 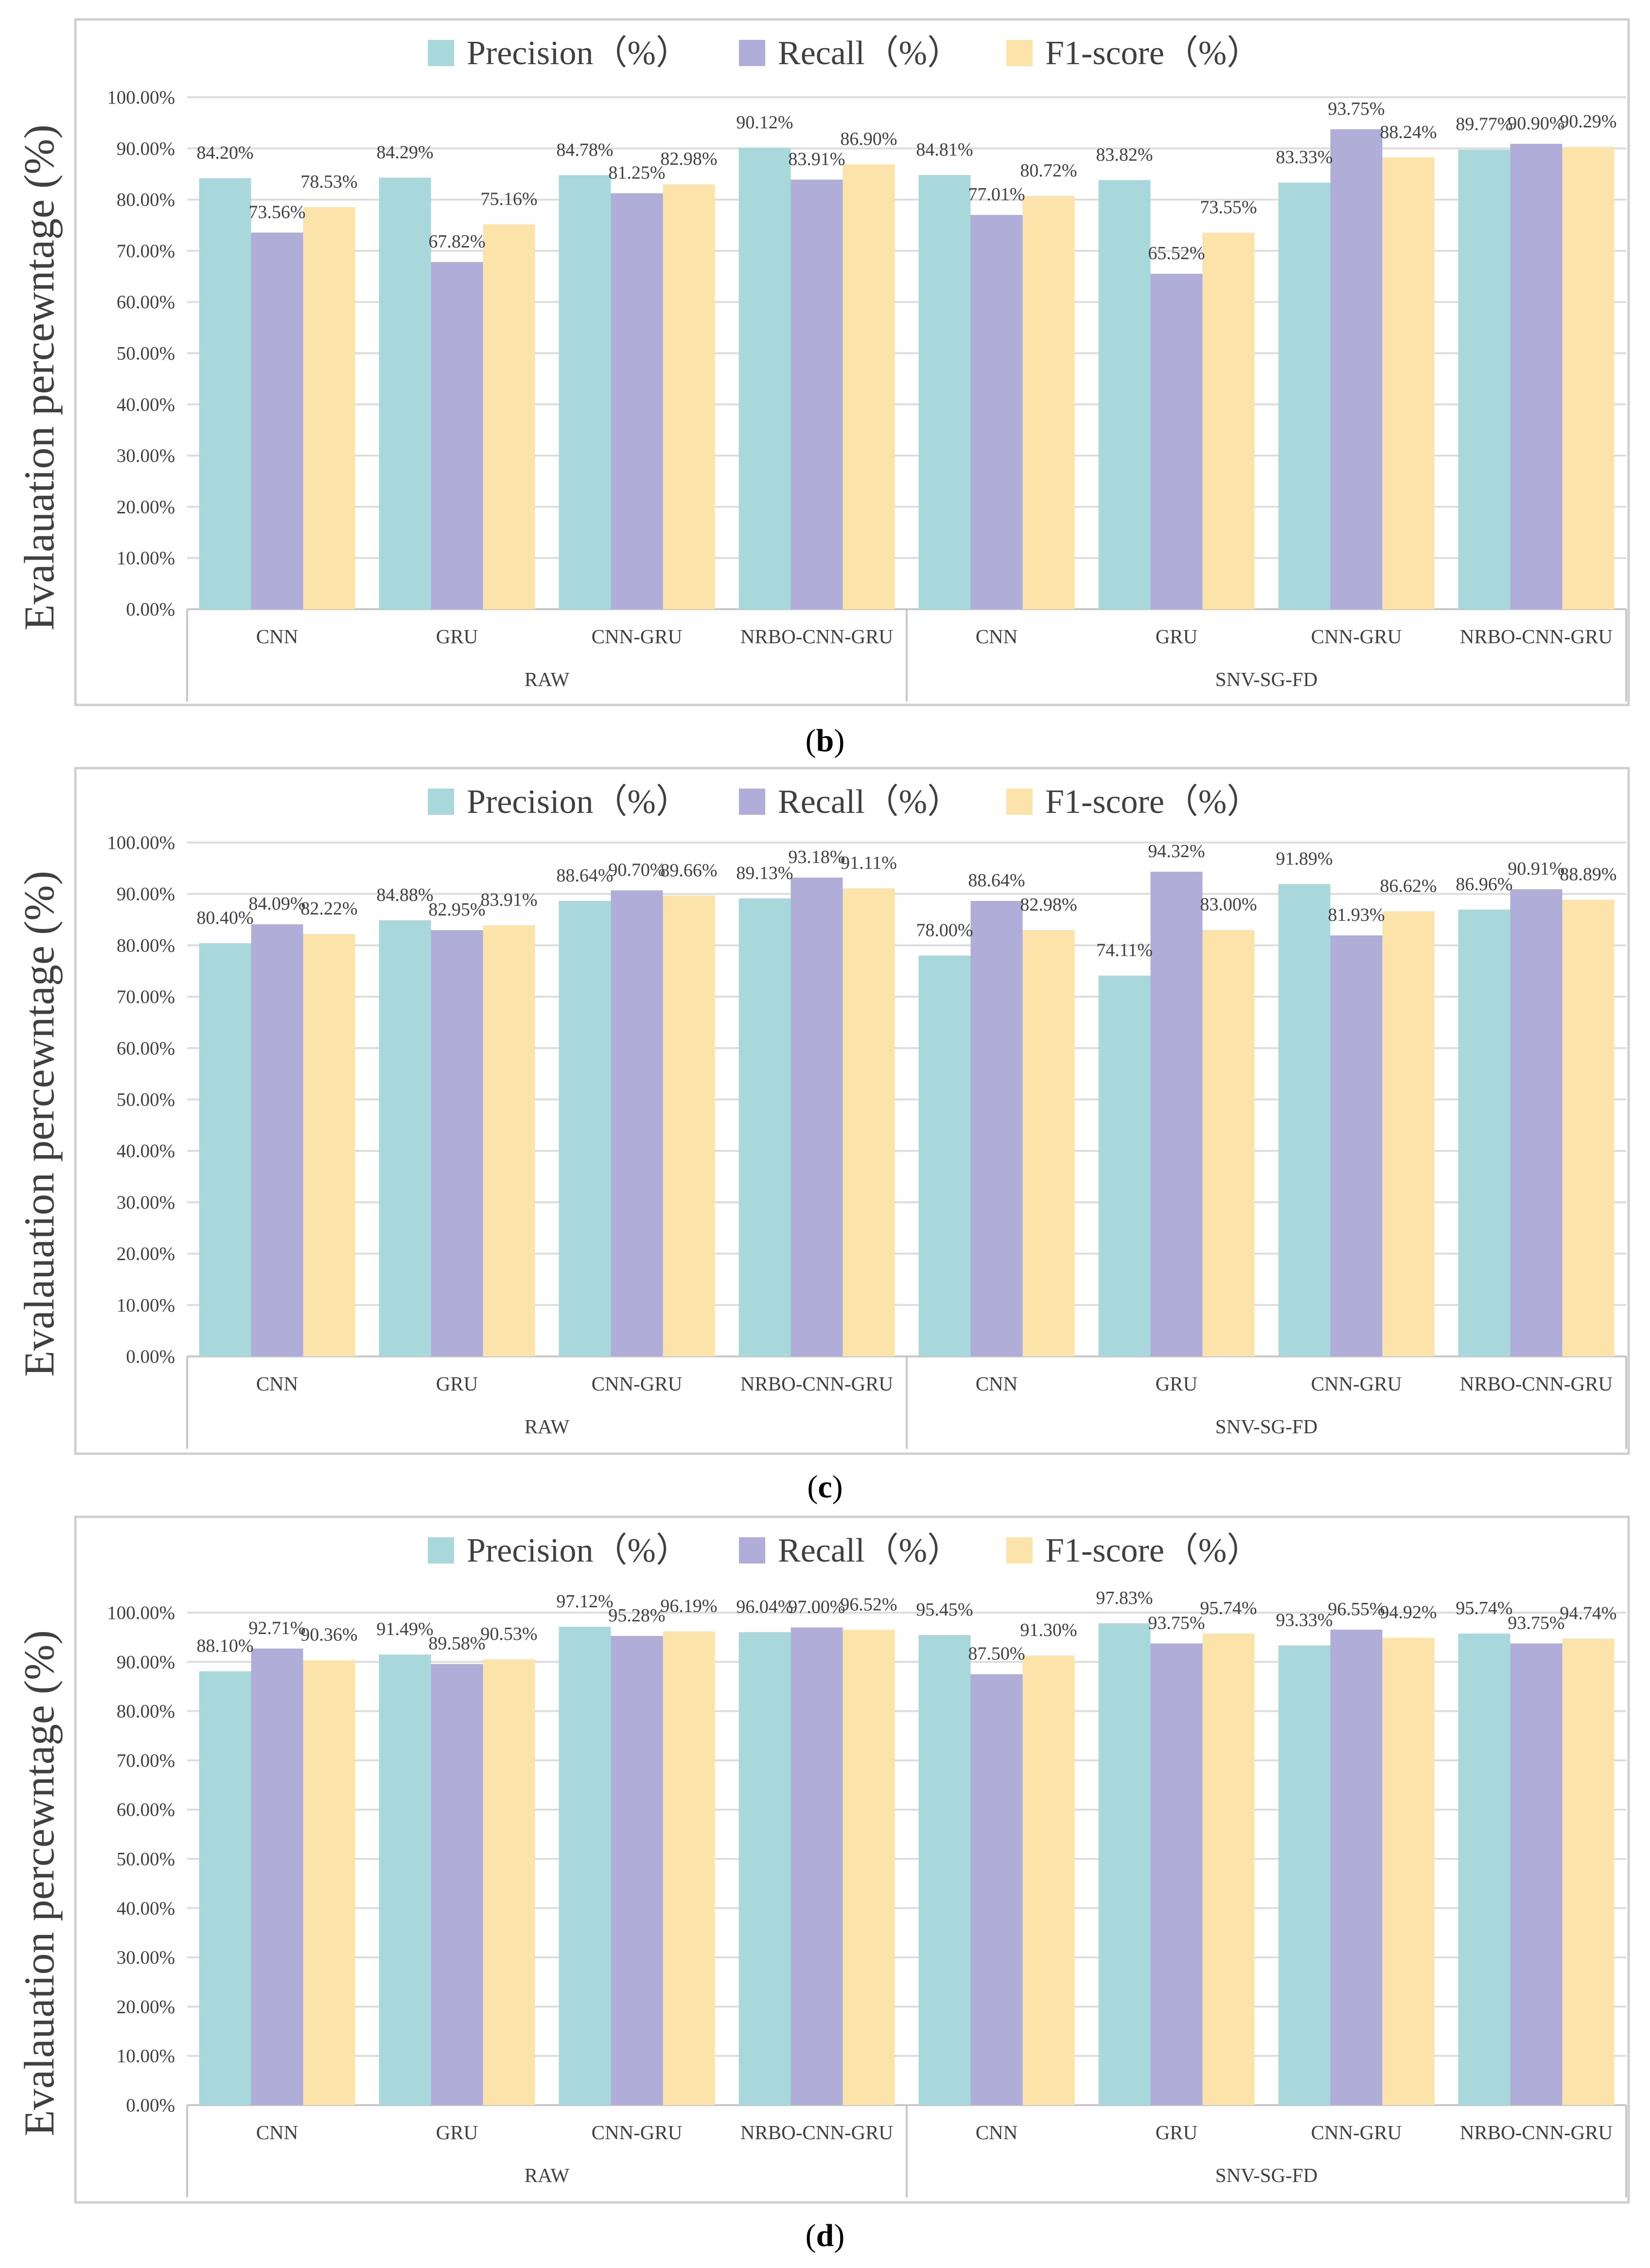 I want to click on data-label-f1: 82.98%, so click(x=1049, y=905).